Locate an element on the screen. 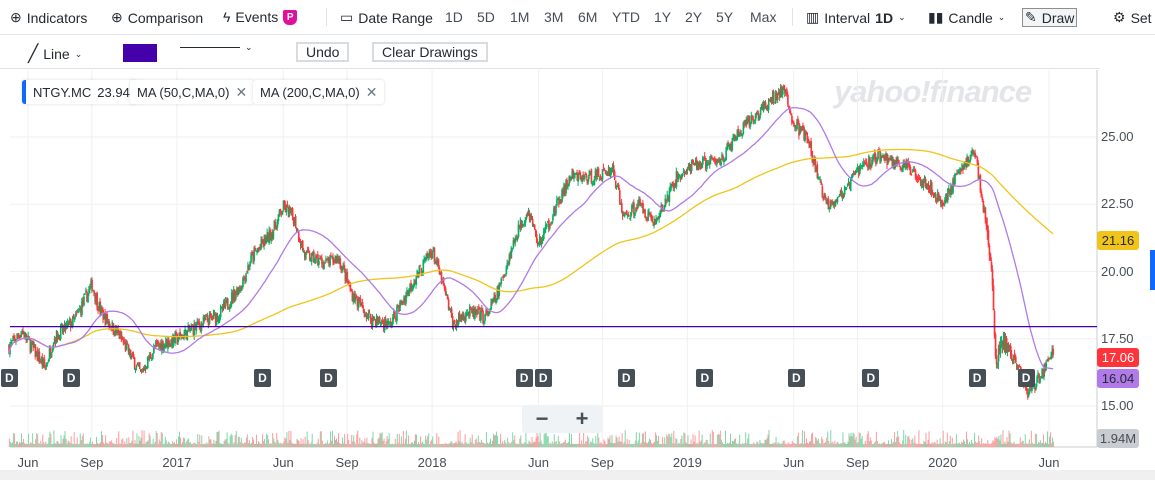 The width and height of the screenshot is (1155, 480). range-2y: 2Y is located at coordinates (694, 17).